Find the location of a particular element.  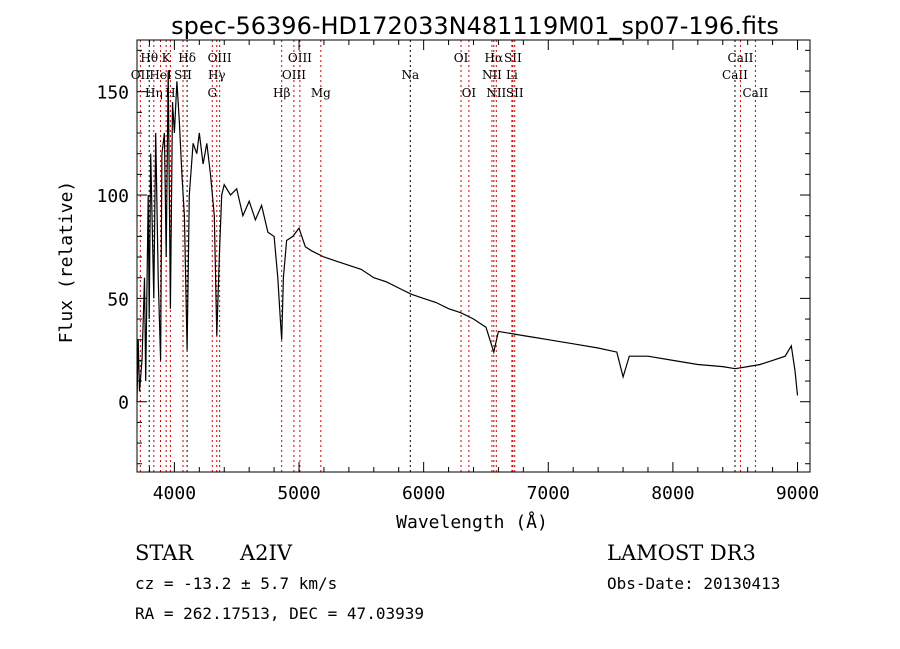

object-subclass: A2IV is located at coordinates (266, 553).